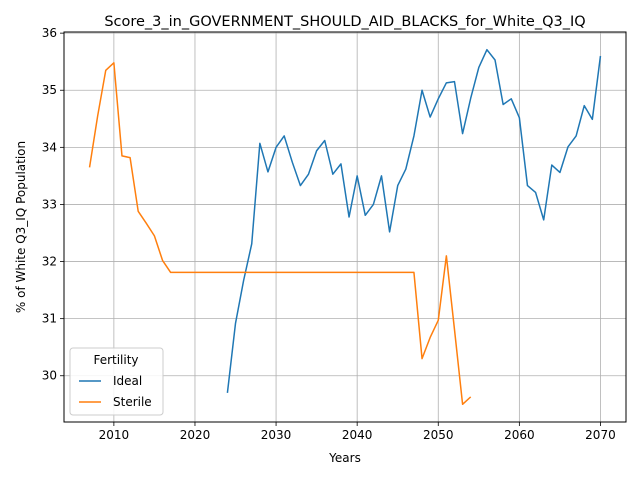 This screenshot has width=640, height=480. What do you see at coordinates (49, 90) in the screenshot?
I see `y-tick-label: 35` at bounding box center [49, 90].